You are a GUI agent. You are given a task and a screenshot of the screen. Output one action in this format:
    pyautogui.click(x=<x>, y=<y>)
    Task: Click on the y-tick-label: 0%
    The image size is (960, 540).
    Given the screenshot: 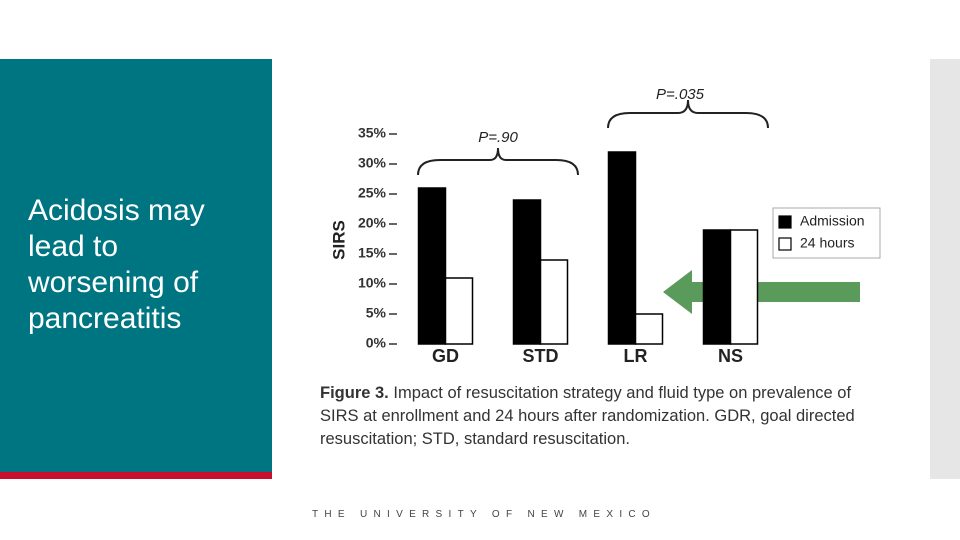 What is the action you would take?
    pyautogui.click(x=376, y=343)
    